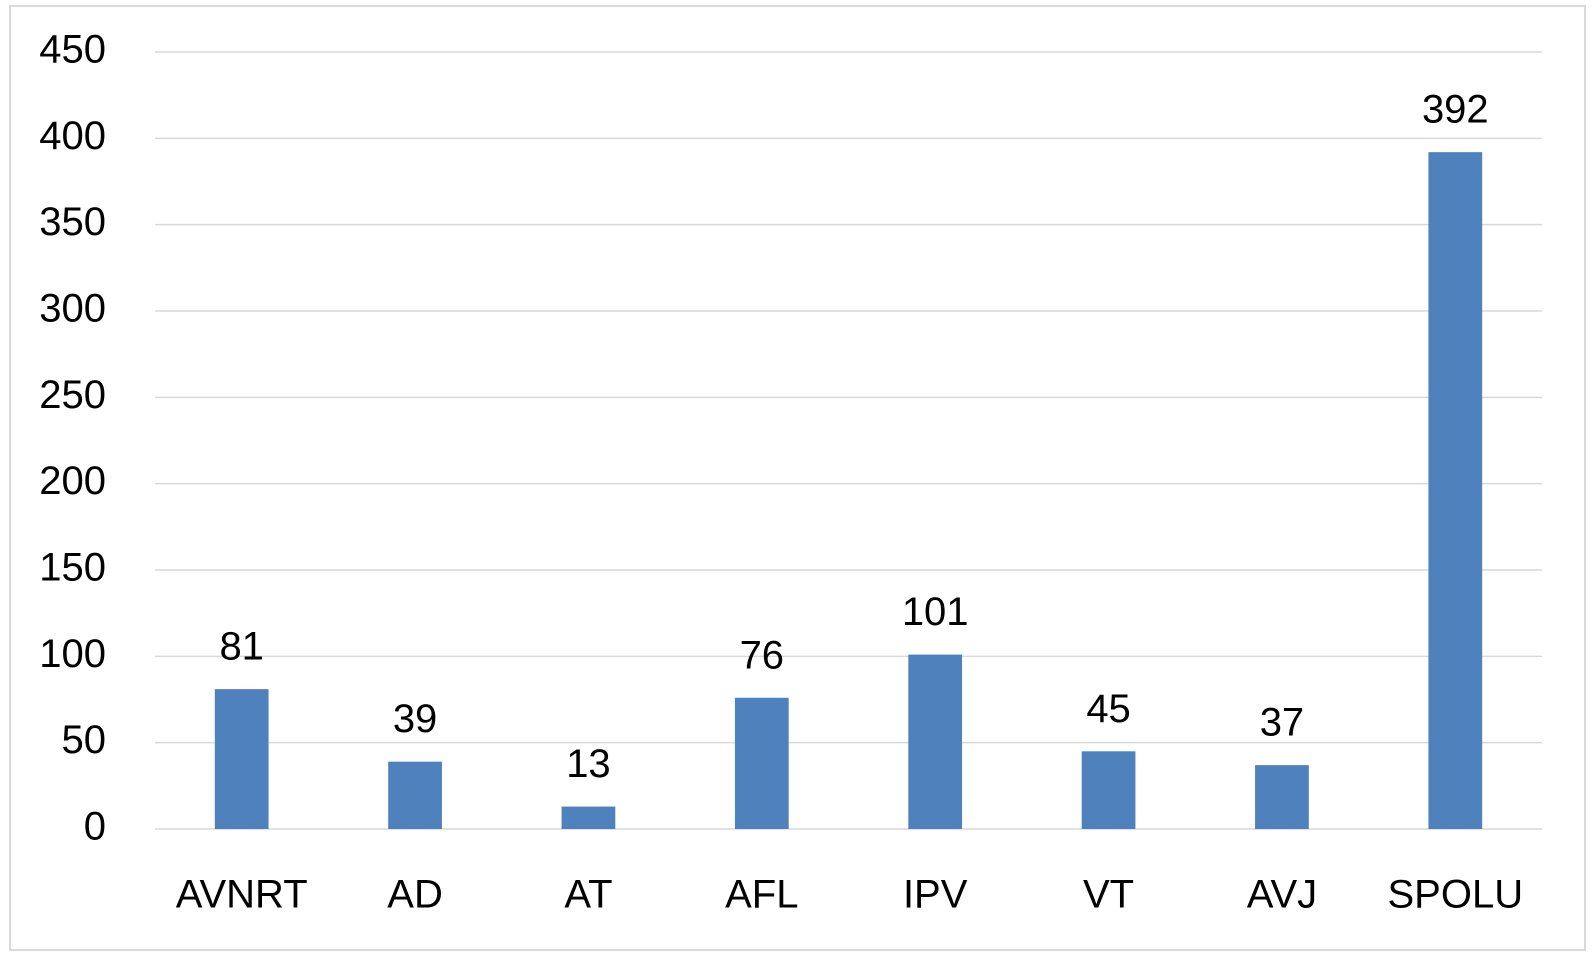  What do you see at coordinates (588, 764) in the screenshot?
I see `data-label: 13` at bounding box center [588, 764].